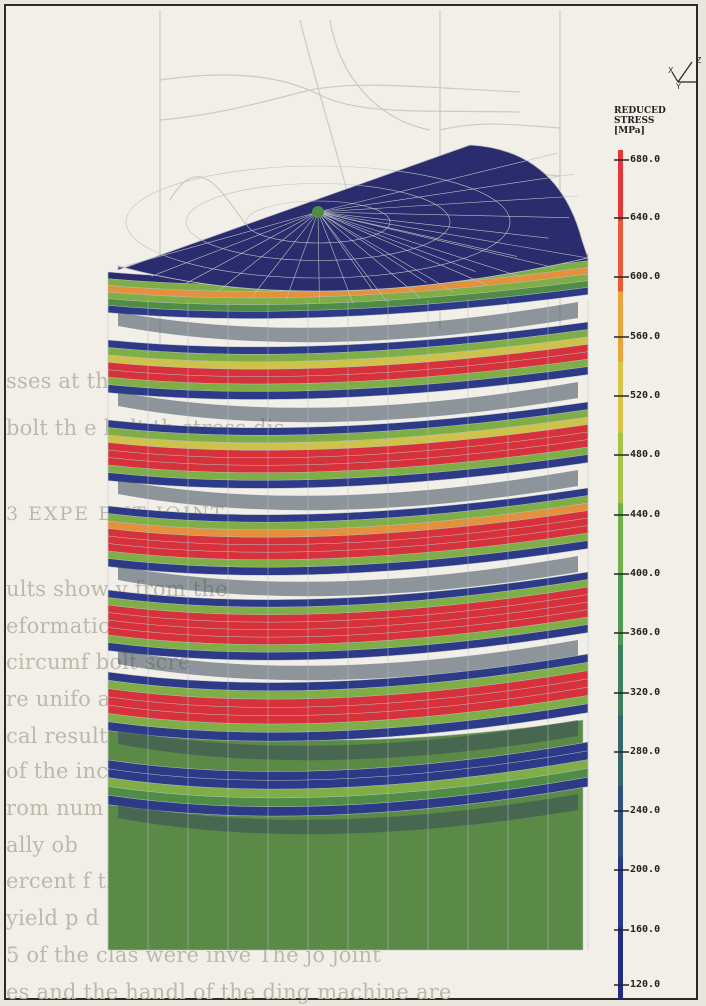  Describe the element at coordinates (318, 212) in the screenshot. I see `cap-center-node` at that location.